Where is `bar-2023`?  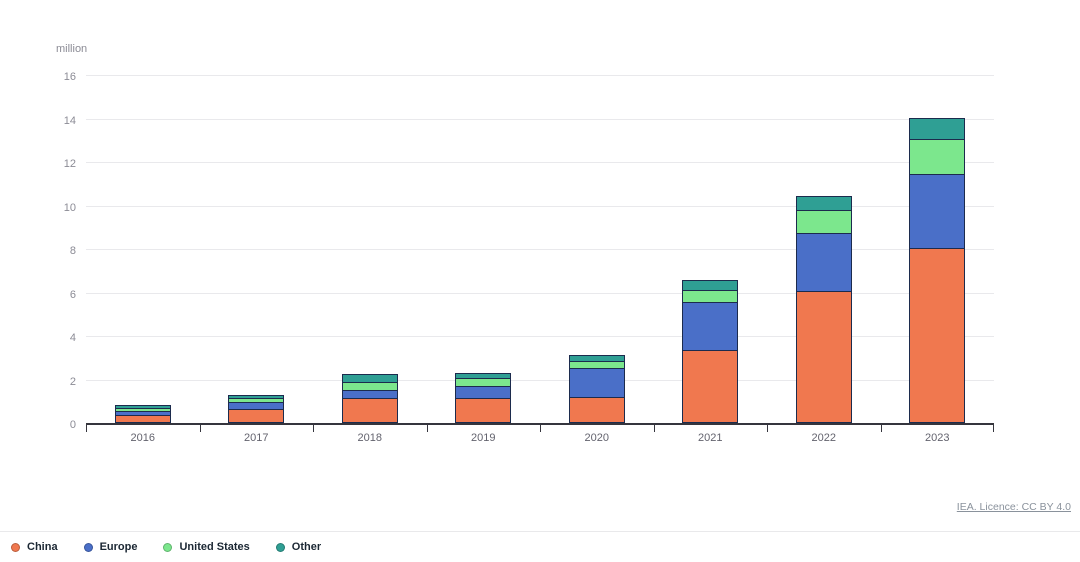 bar-2023 is located at coordinates (937, 270).